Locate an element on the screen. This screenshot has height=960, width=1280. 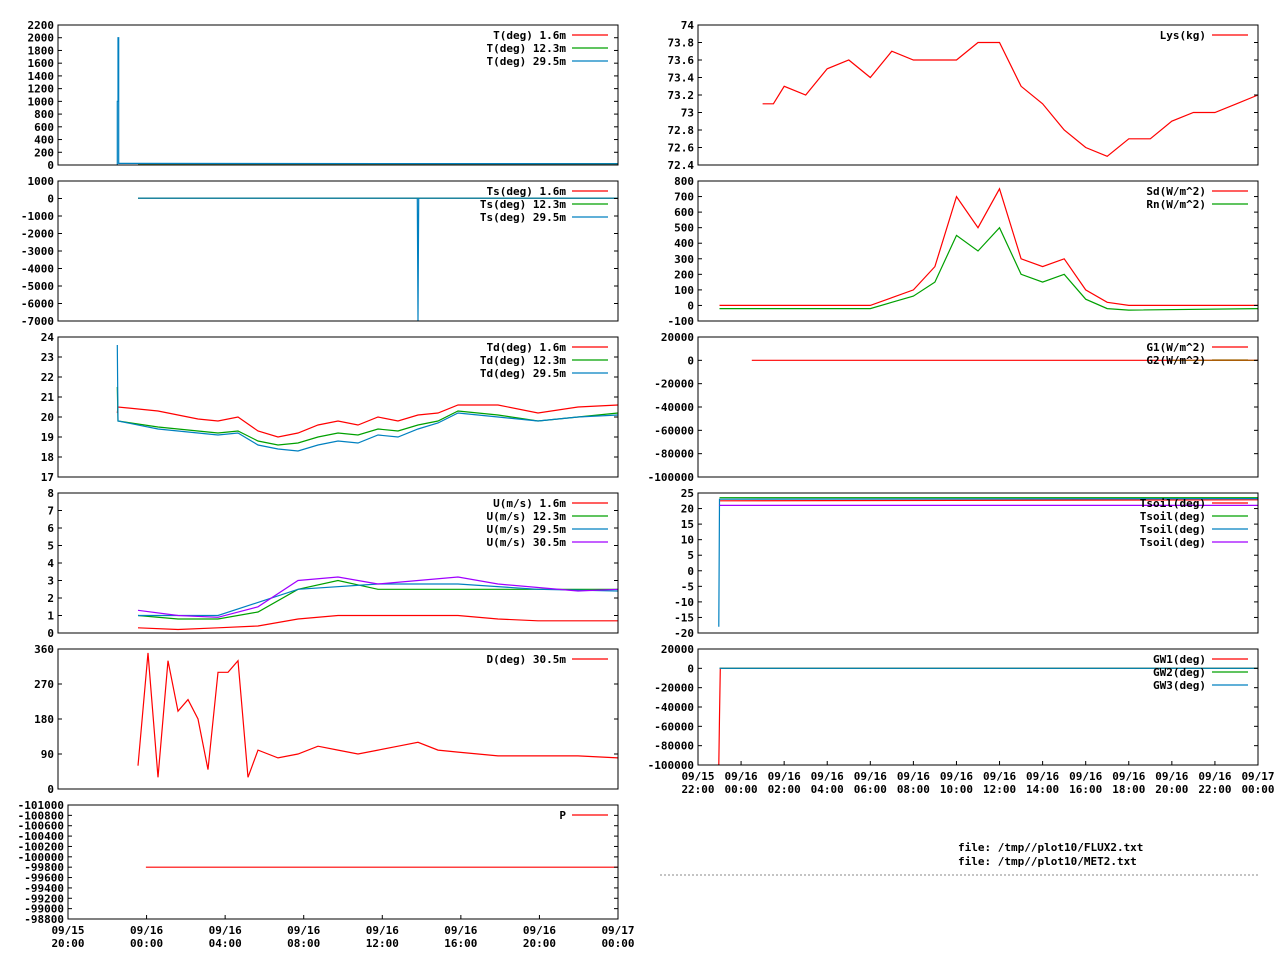
y-tick-label: 500 is located at coordinates (684, 228).